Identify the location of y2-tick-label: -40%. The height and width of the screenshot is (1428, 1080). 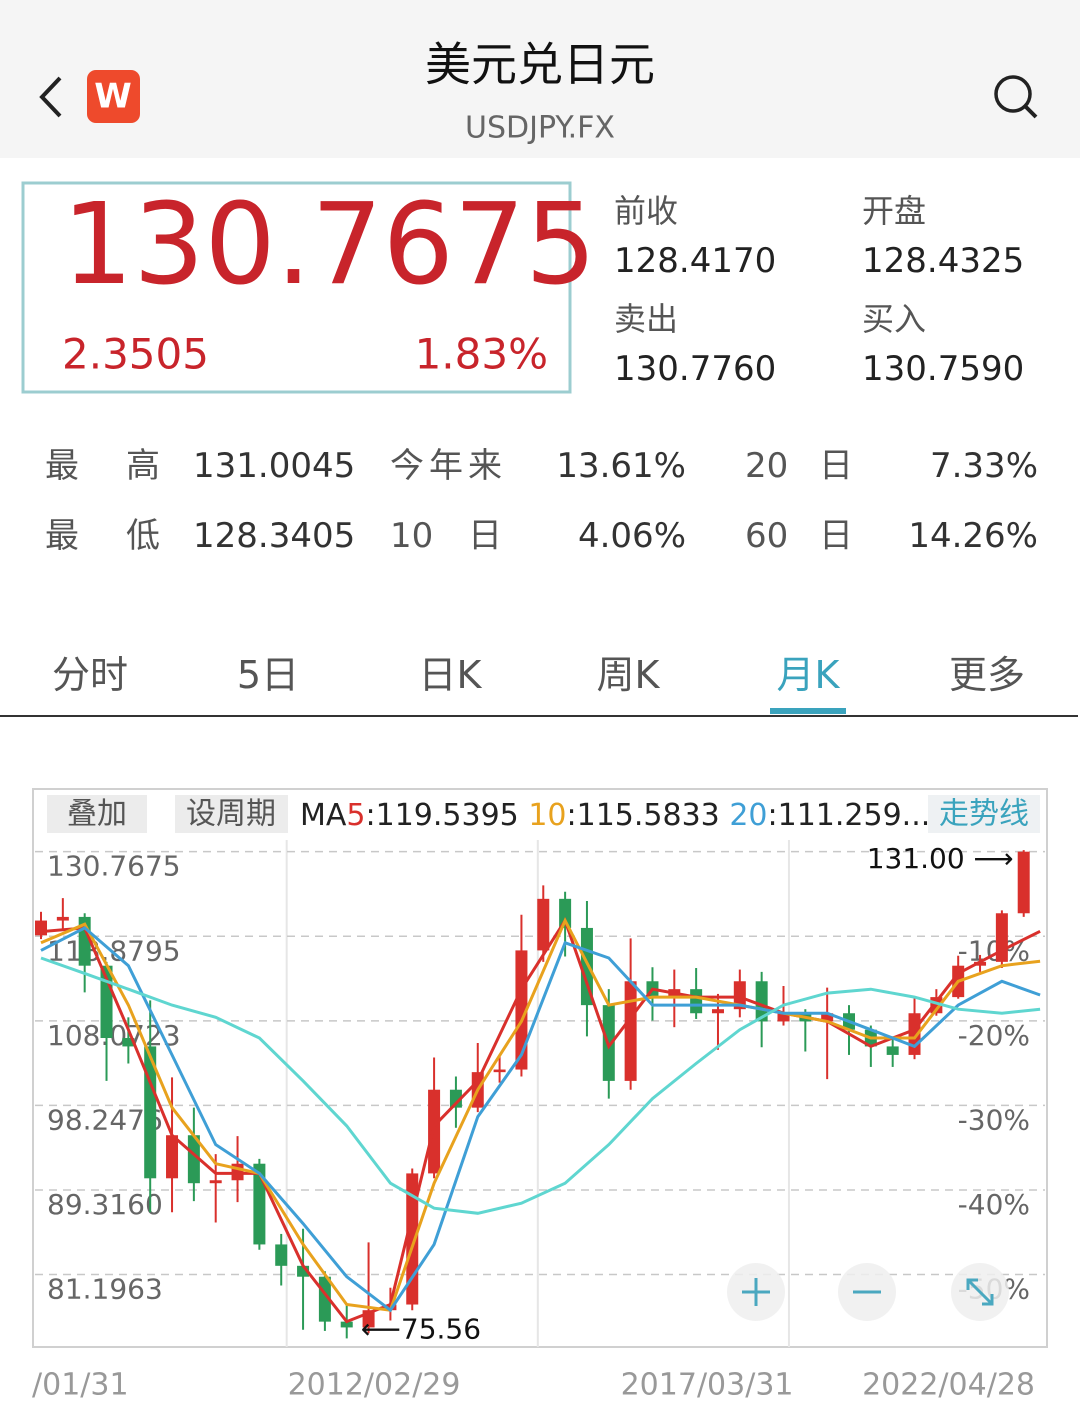
(994, 1204).